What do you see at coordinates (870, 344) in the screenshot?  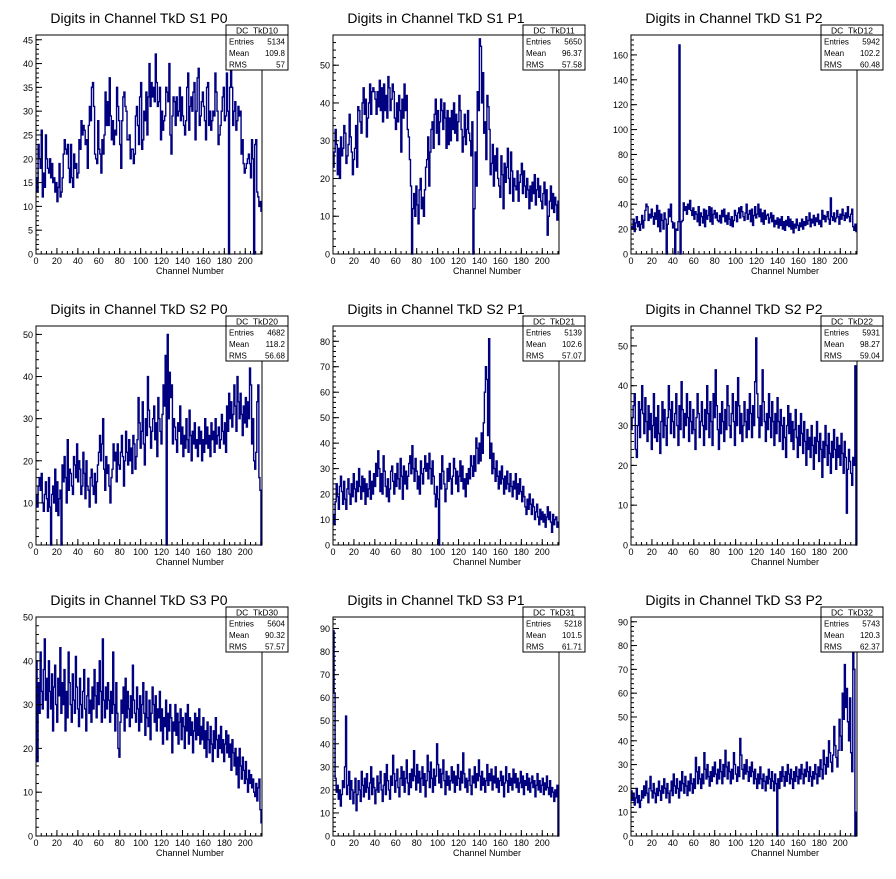 I see `stats-value: 98.27` at bounding box center [870, 344].